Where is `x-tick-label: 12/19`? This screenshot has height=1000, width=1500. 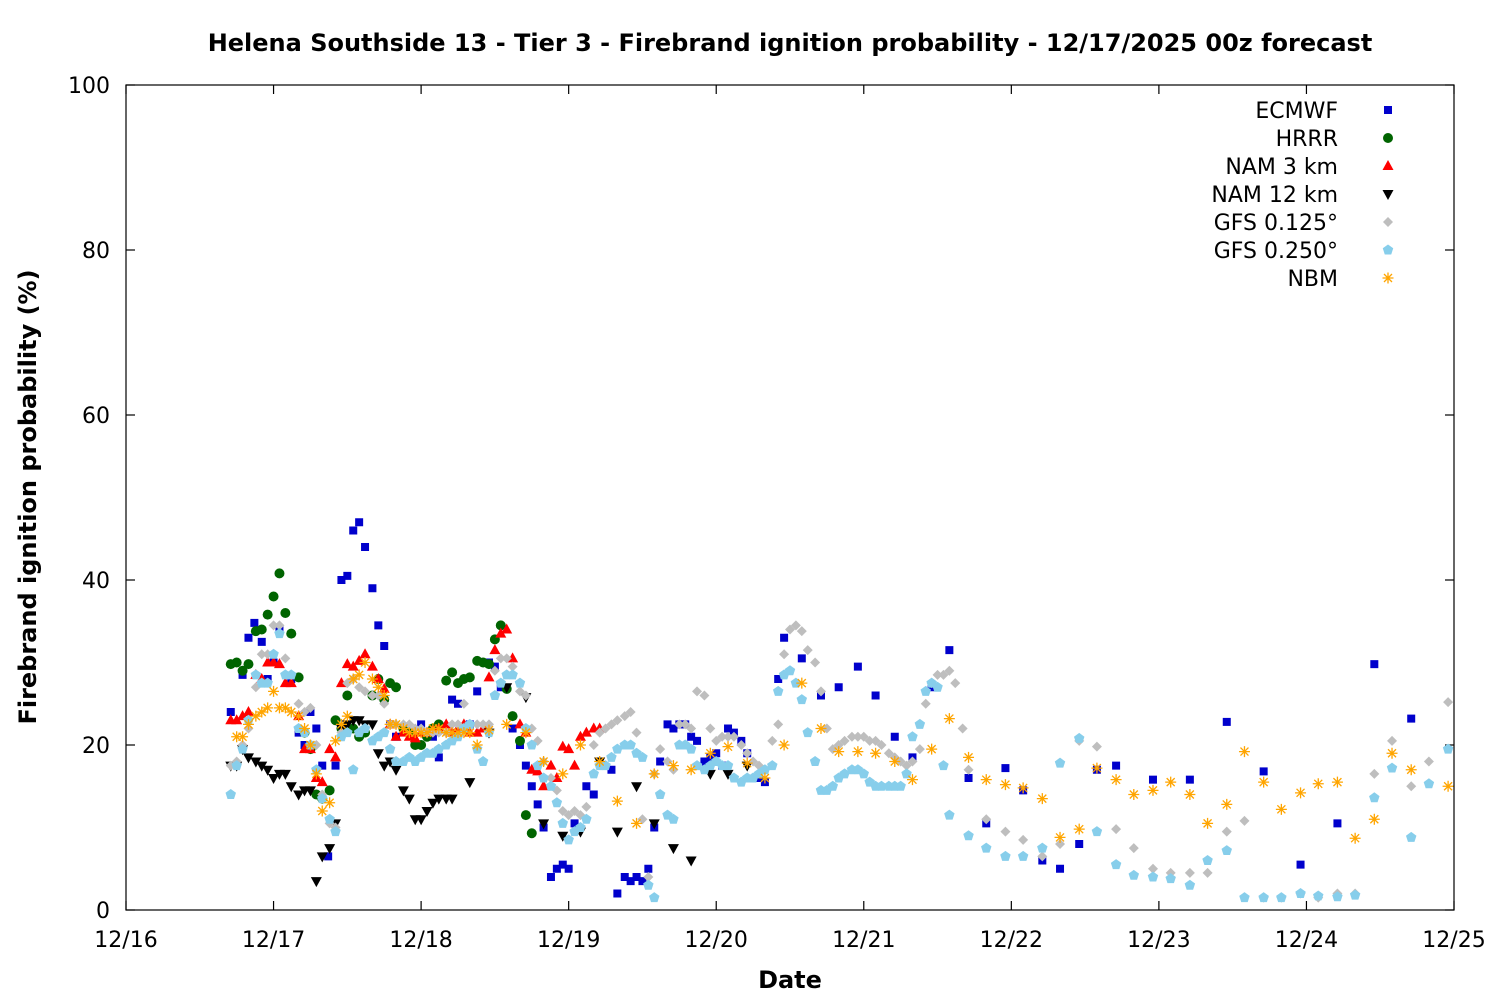
x-tick-label: 12/19 is located at coordinates (568, 940).